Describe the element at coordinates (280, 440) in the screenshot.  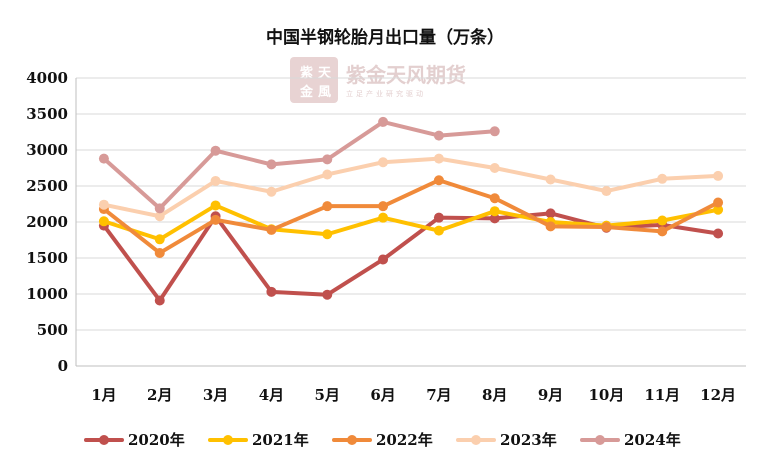
I see `legend-label: 2021年` at that location.